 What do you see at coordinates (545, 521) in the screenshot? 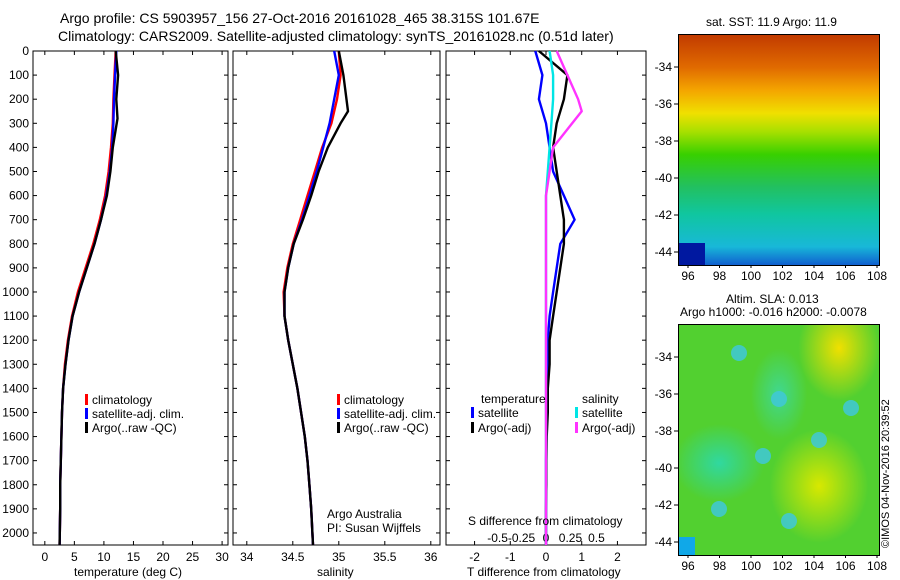
I see `diff-top-xlabel: S difference from climatology` at bounding box center [545, 521].